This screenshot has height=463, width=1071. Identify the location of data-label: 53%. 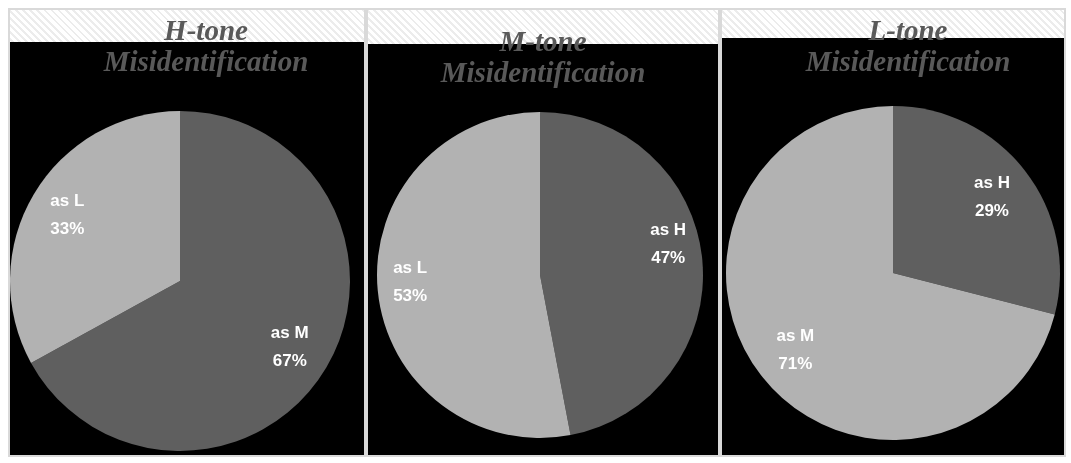
(410, 296).